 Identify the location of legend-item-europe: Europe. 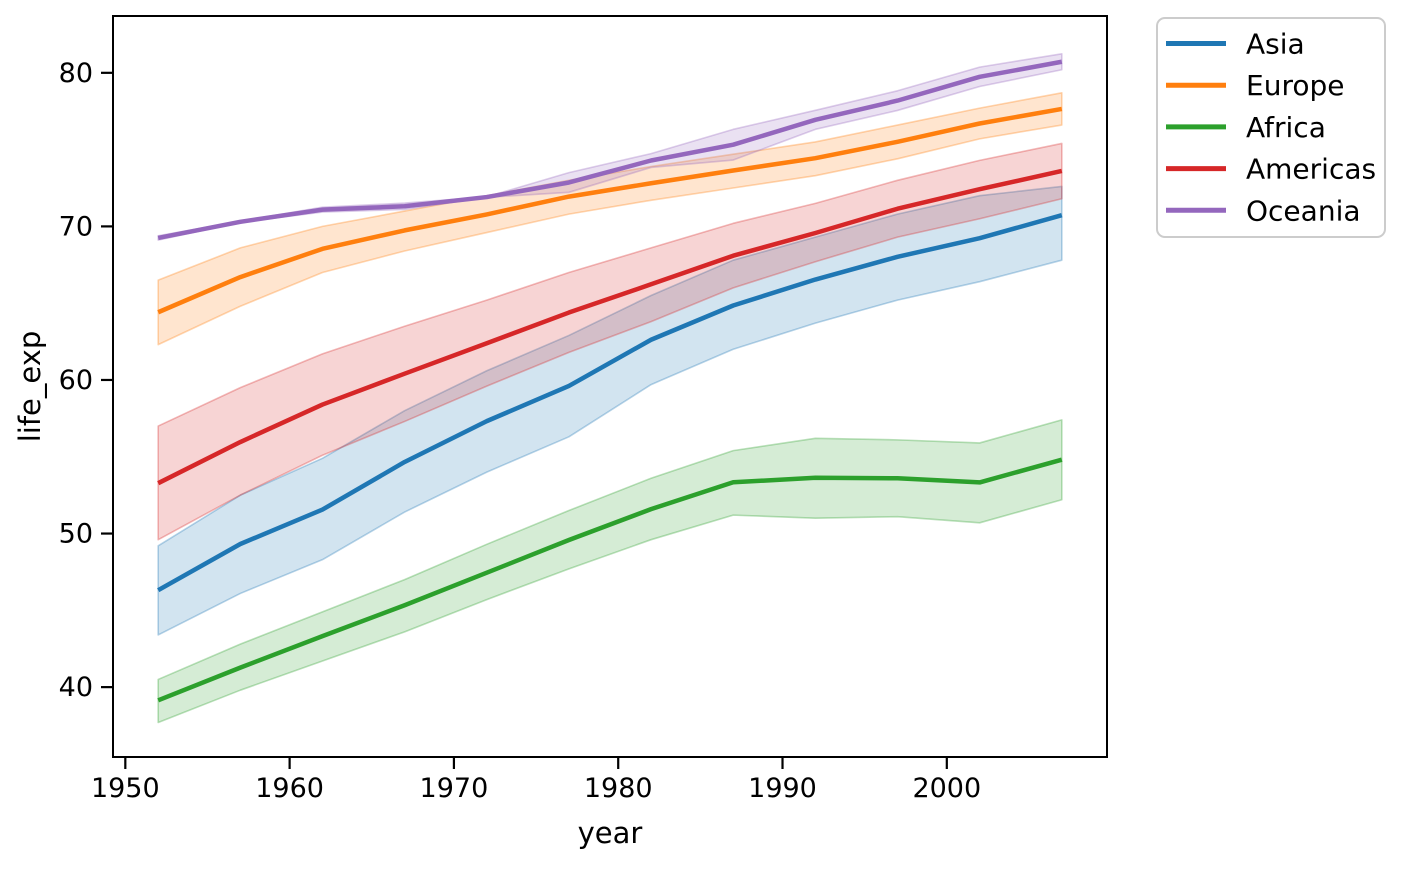
(1255, 85).